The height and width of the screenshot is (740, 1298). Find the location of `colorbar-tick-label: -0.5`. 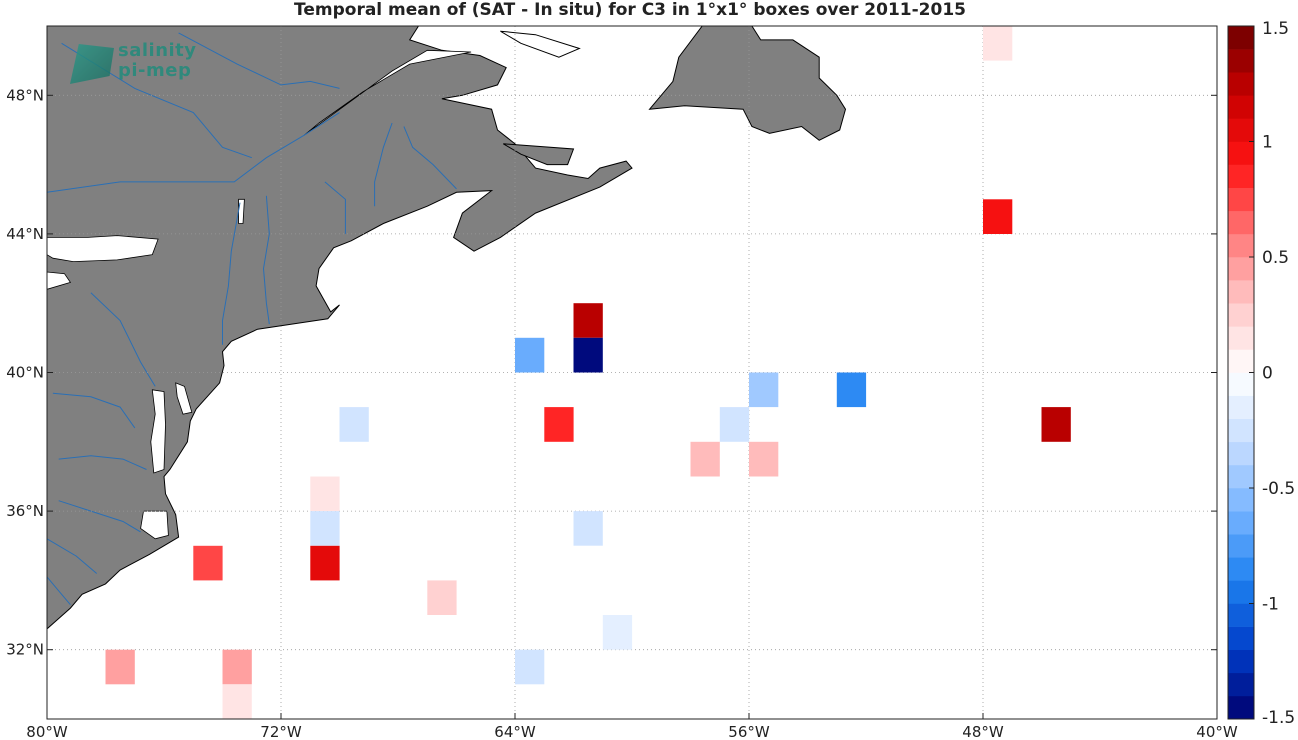

colorbar-tick-label: -0.5 is located at coordinates (1278, 489).